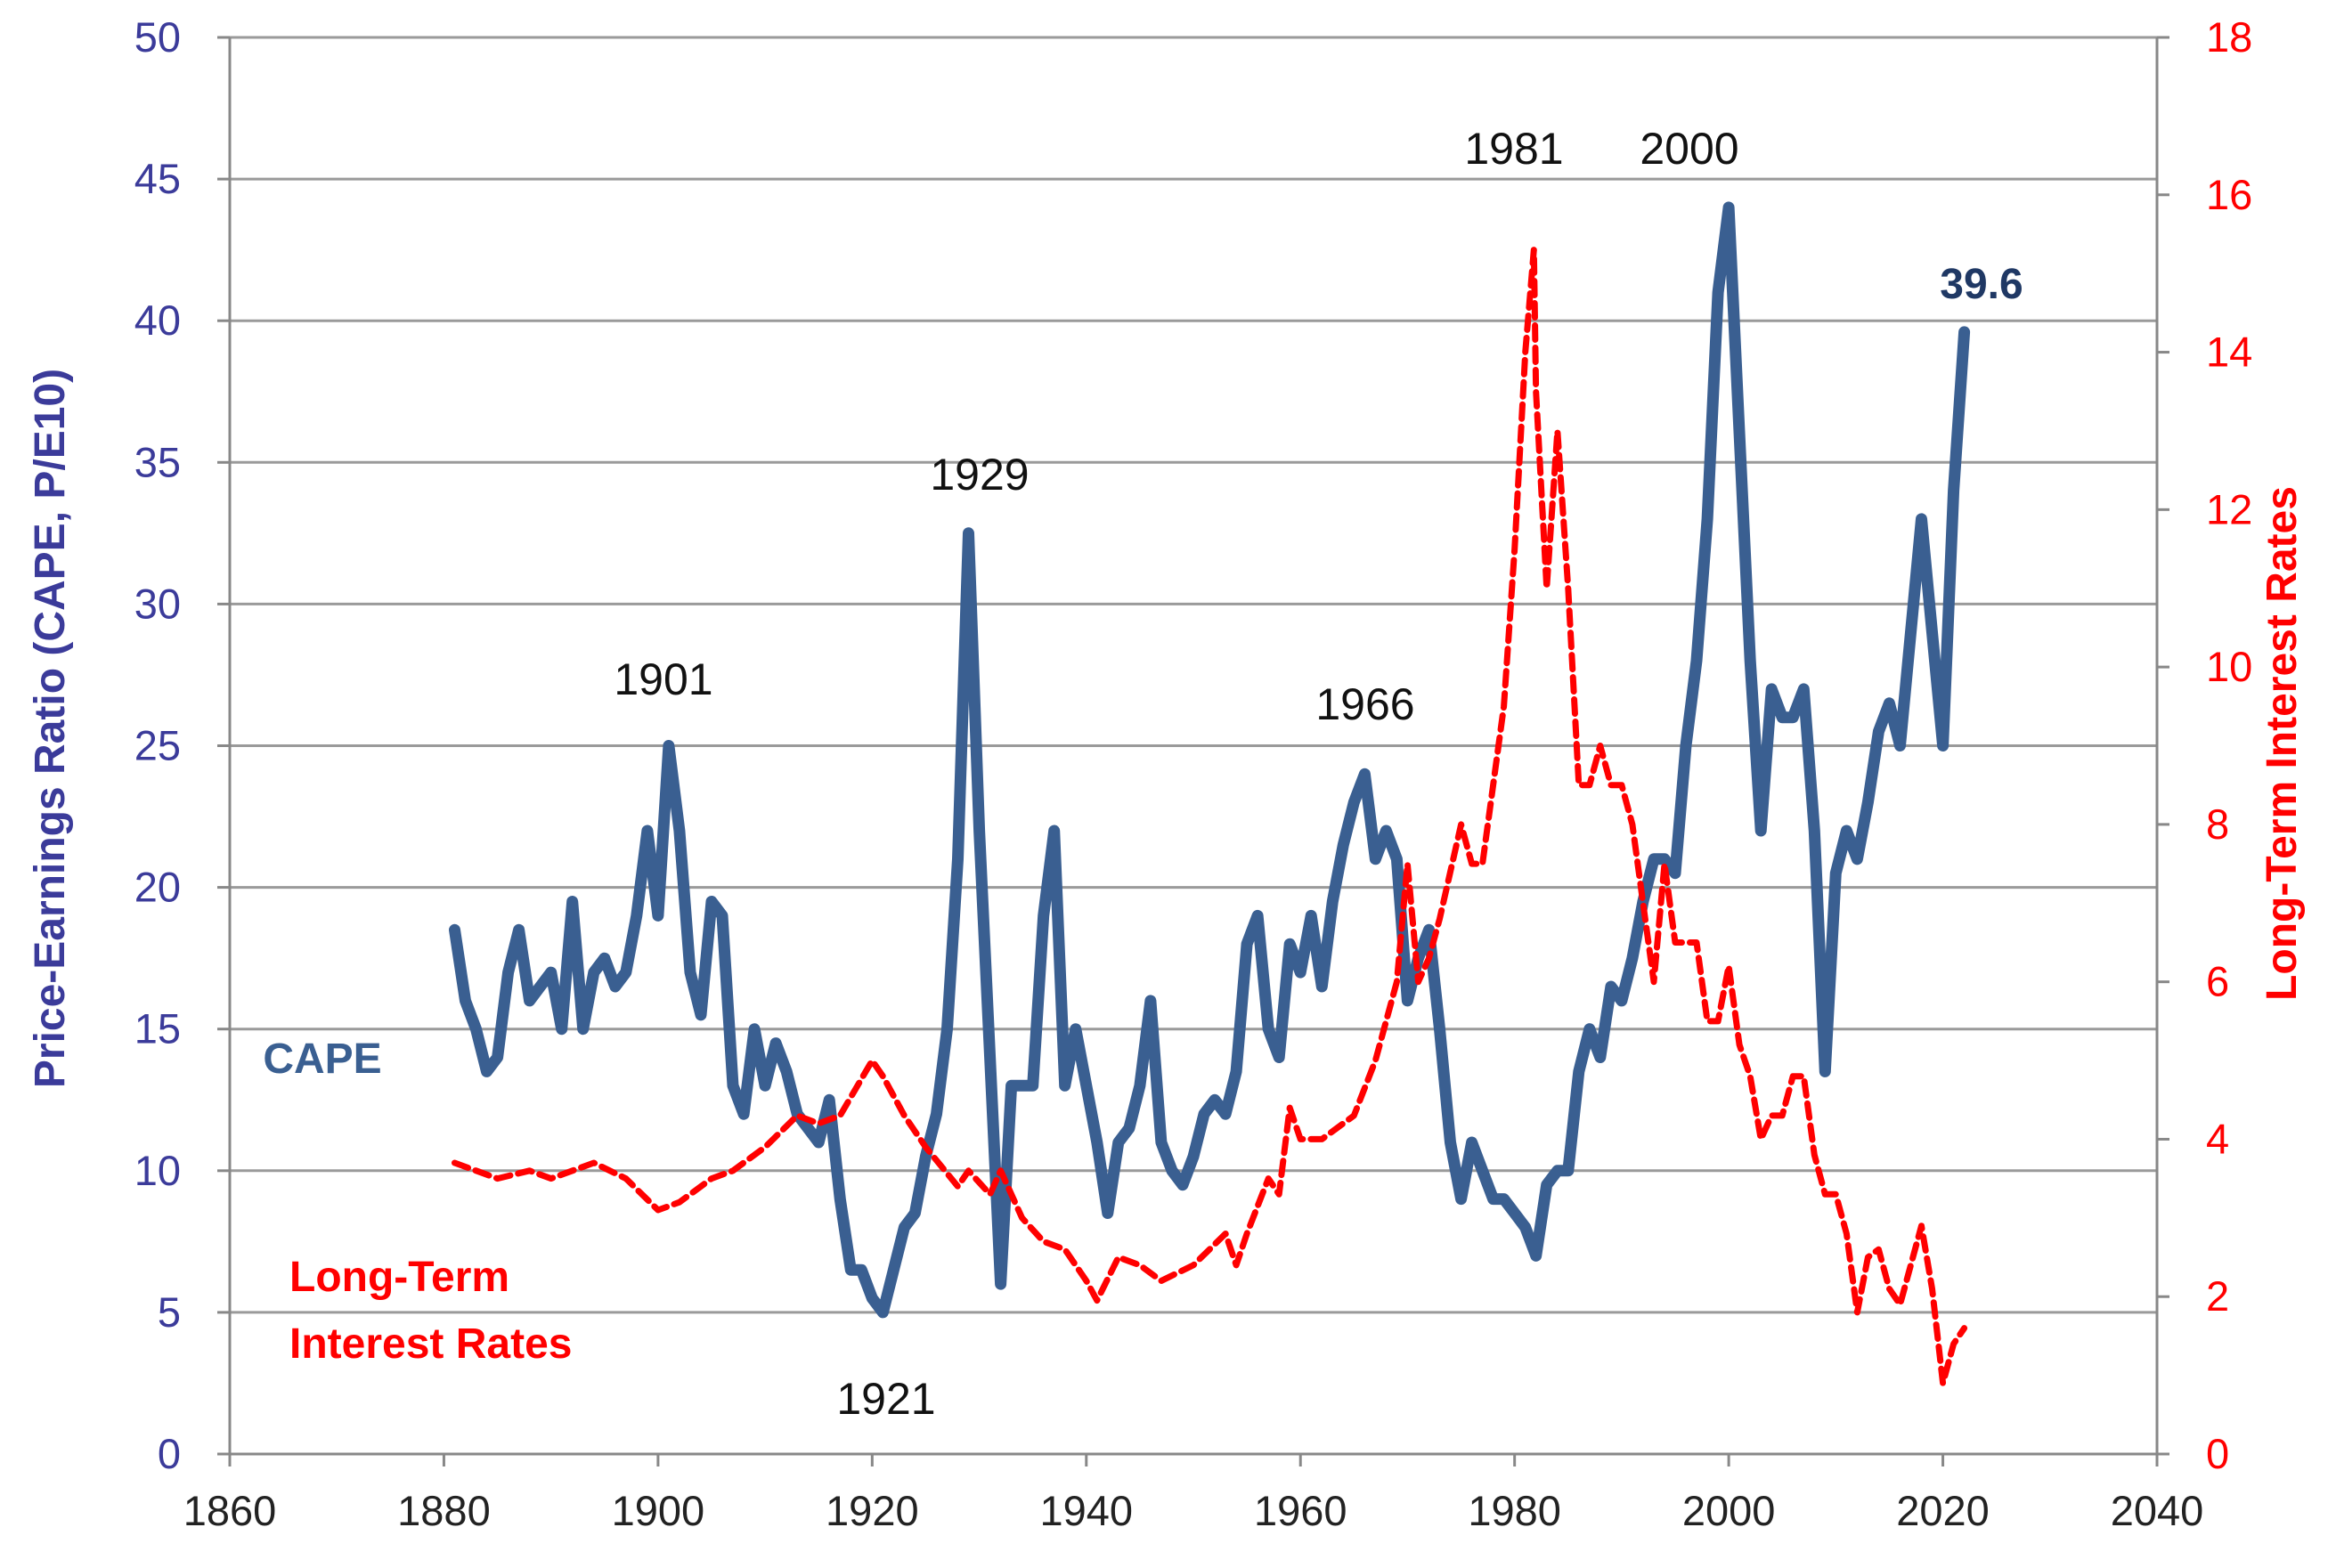 This screenshot has height=1568, width=2328. What do you see at coordinates (1364, 704) in the screenshot?
I see `annotation-1966: 1966` at bounding box center [1364, 704].